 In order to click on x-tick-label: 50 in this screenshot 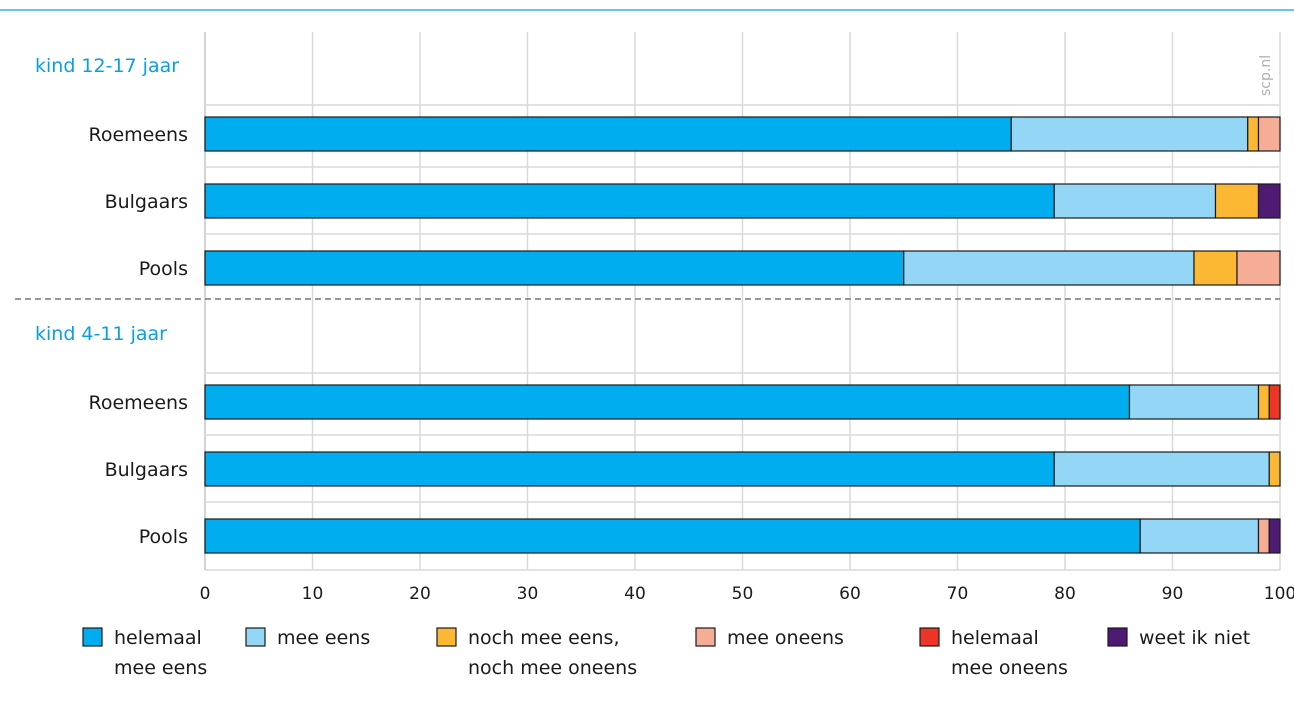, I will do `click(743, 594)`.